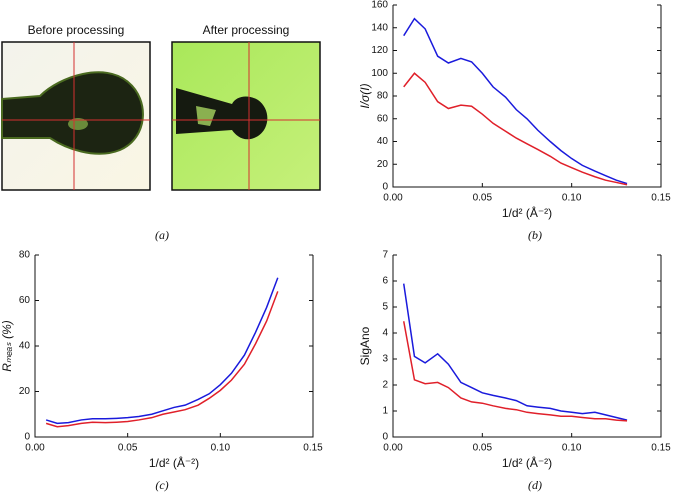  Describe the element at coordinates (161, 485) in the screenshot. I see `caption: (c)` at that location.